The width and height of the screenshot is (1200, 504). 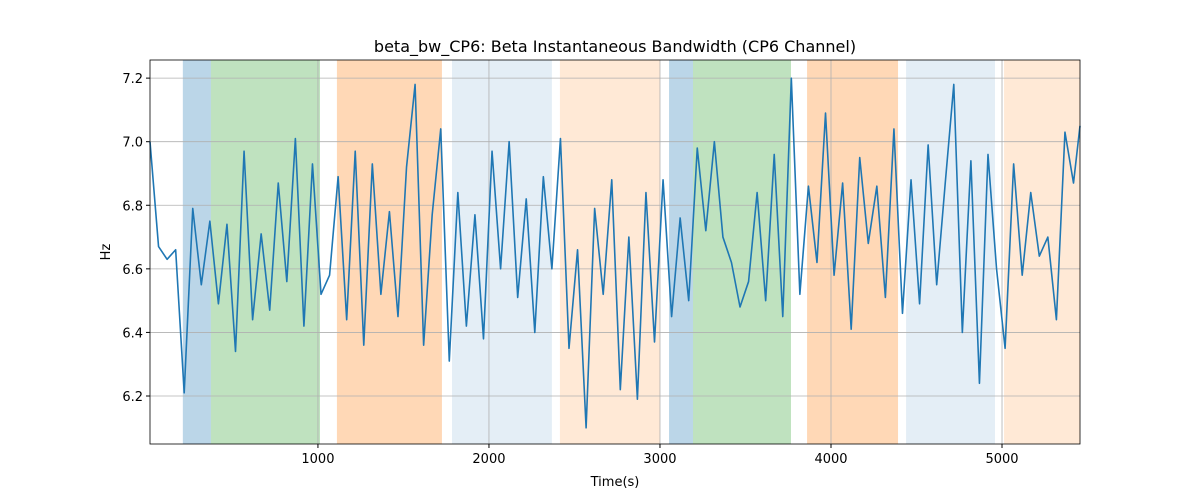 What do you see at coordinates (132, 270) in the screenshot?
I see `y-tick-label: 6.6` at bounding box center [132, 270].